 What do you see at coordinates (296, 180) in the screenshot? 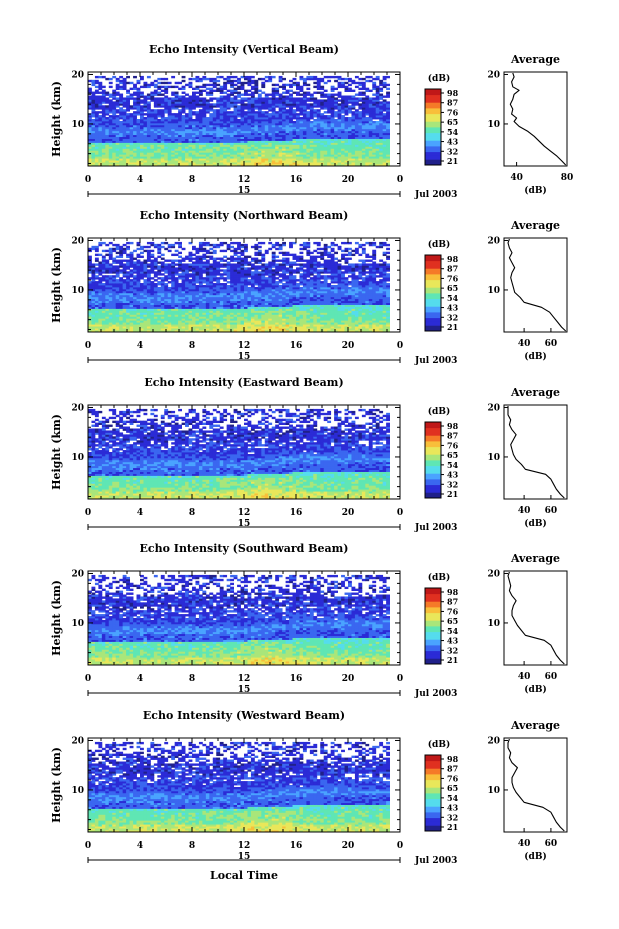
I see `x-tick-label: 16` at bounding box center [296, 180].